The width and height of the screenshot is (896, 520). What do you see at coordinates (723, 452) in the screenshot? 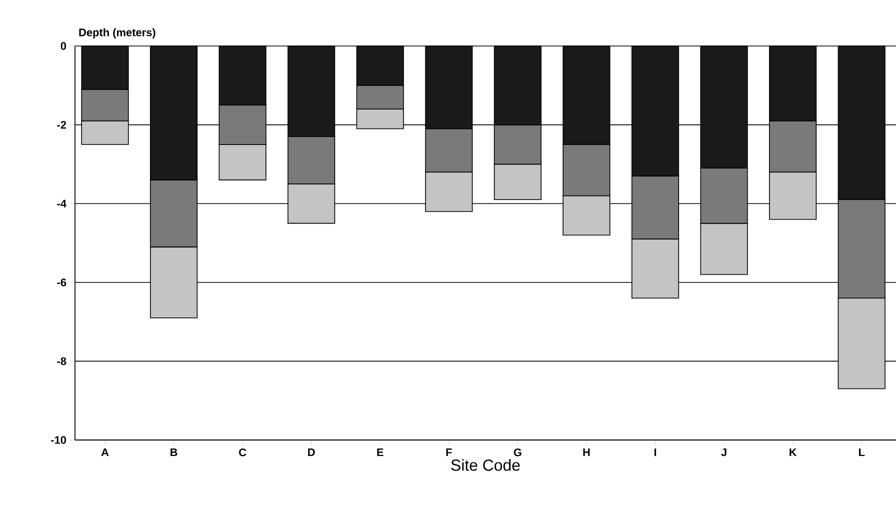
I see `x-tick-label: J` at bounding box center [723, 452].